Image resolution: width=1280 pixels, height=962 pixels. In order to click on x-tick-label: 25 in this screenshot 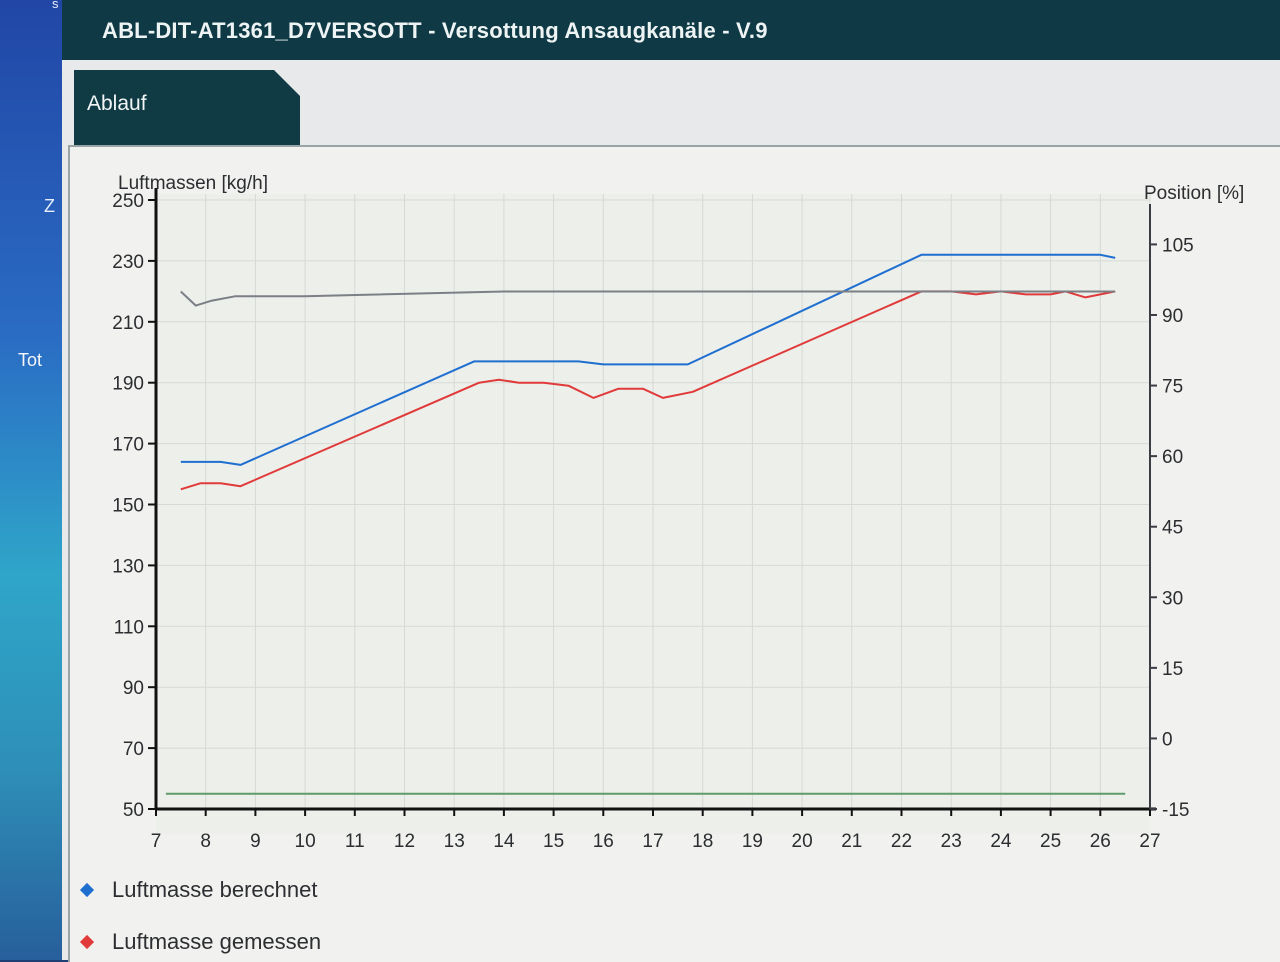, I will do `click(1050, 841)`.